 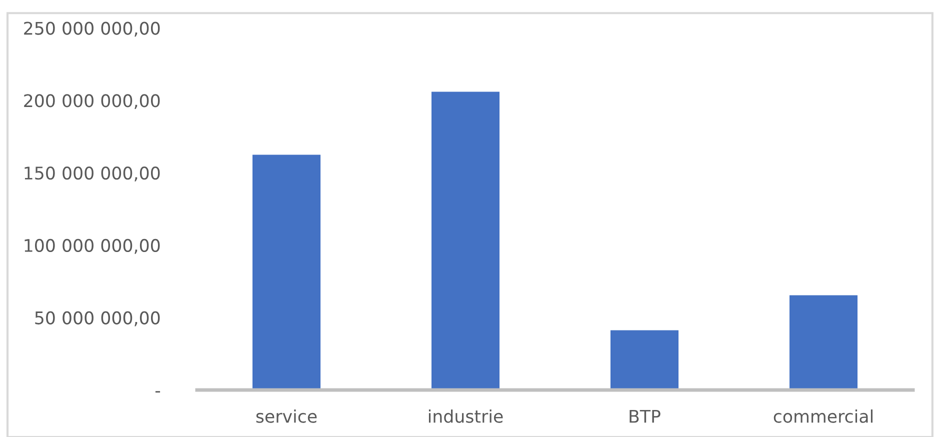 I want to click on x-tick-label: industrie, so click(x=465, y=416).